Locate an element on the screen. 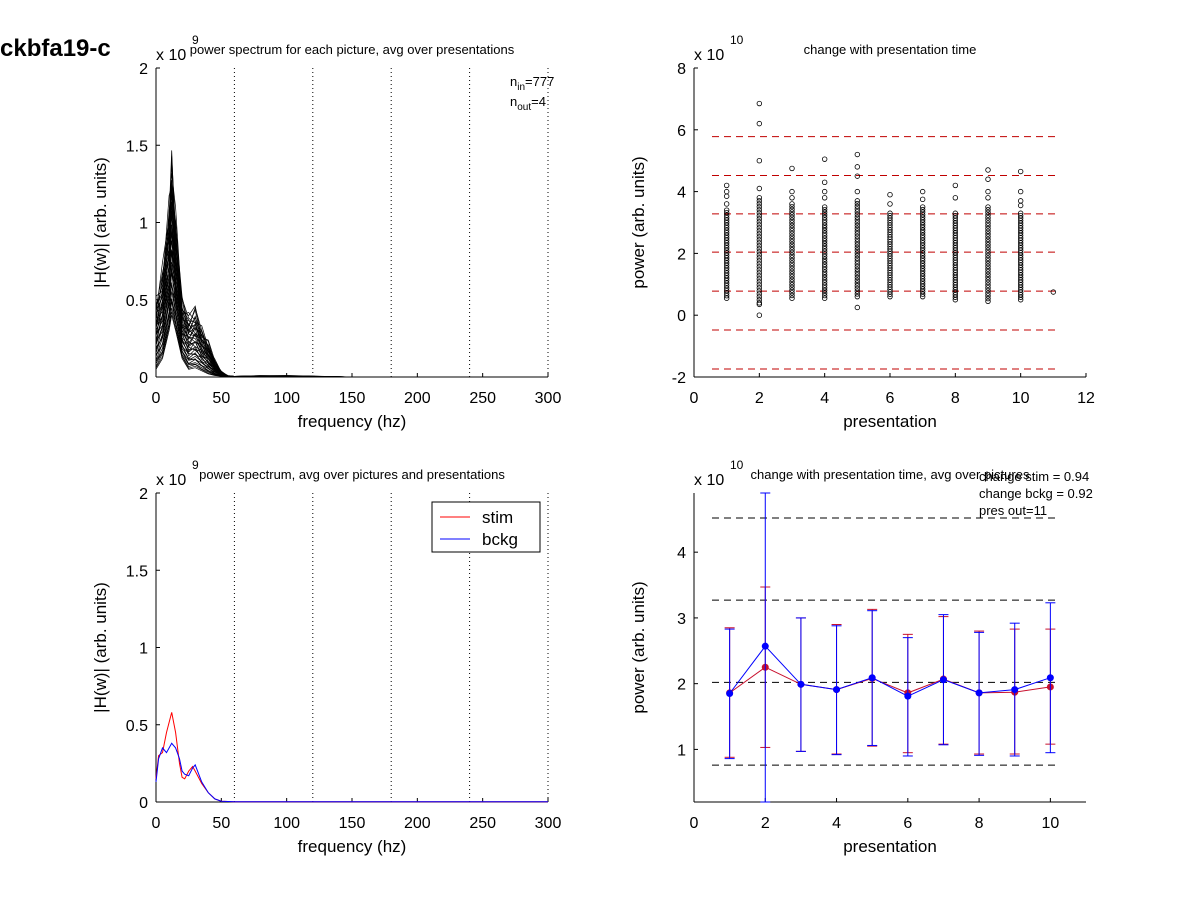  y-tick-label: 0 is located at coordinates (143, 803).